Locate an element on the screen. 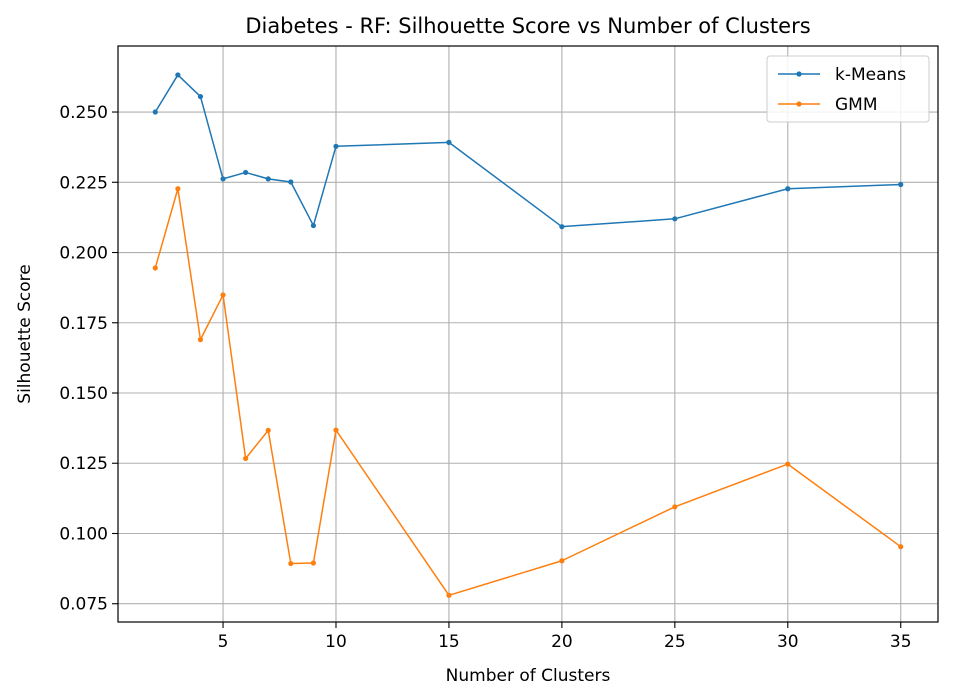 This screenshot has width=957, height=700. legend-box is located at coordinates (848, 89).